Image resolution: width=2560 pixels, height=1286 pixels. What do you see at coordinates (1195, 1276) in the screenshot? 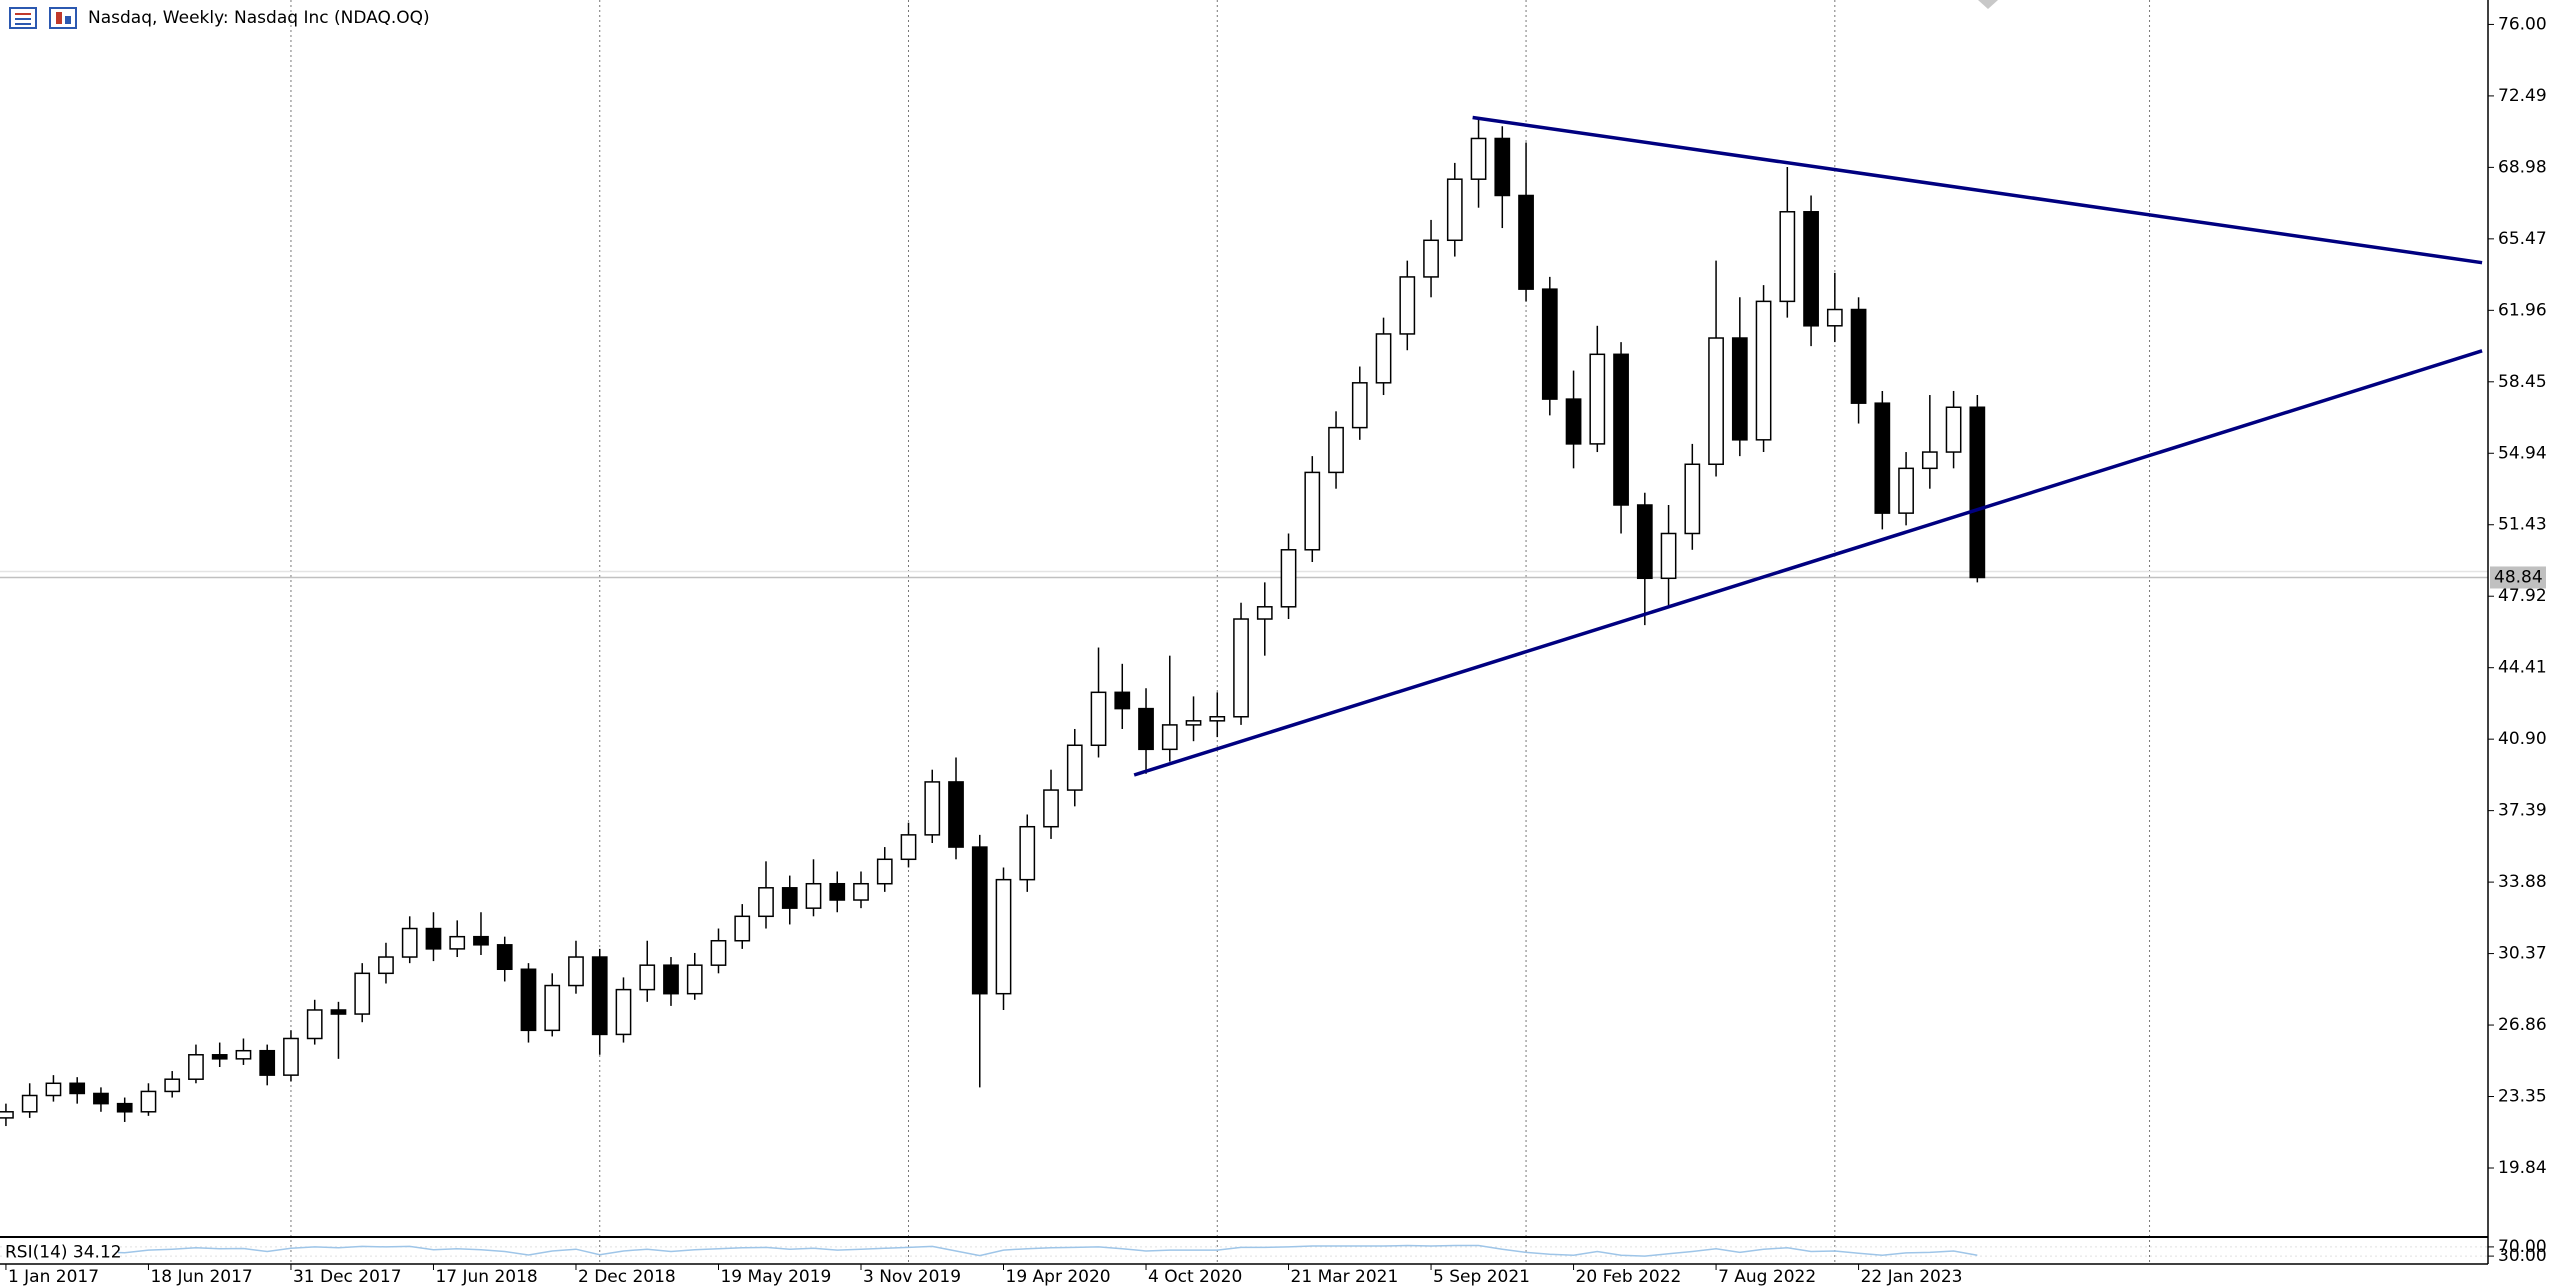
I see `x-tick-label: 4 Oct 2020` at bounding box center [1195, 1276].